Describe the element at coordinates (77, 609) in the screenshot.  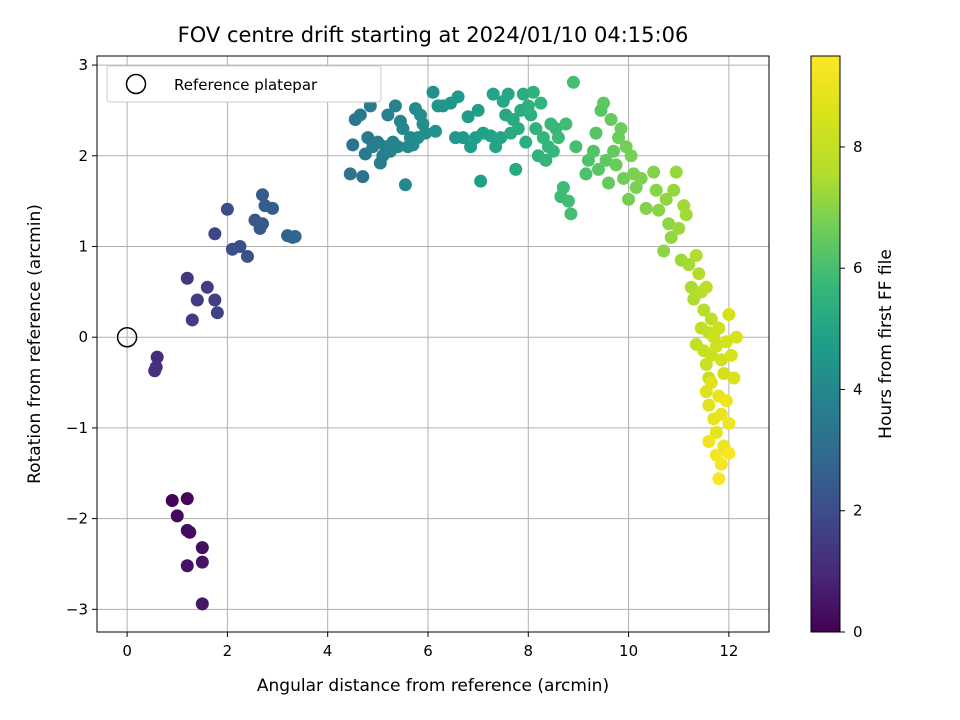
I see `y-tick-label: −3` at that location.